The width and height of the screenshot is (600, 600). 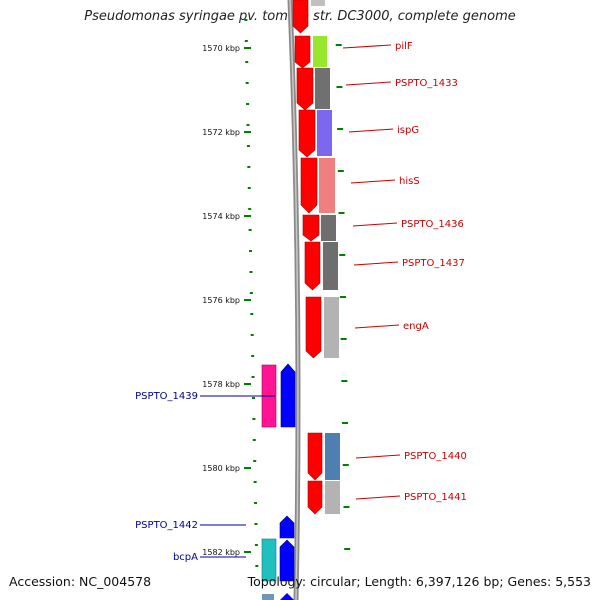 I want to click on gene-label-PSPTO_1440: PSPTO_1440, so click(x=435, y=456).